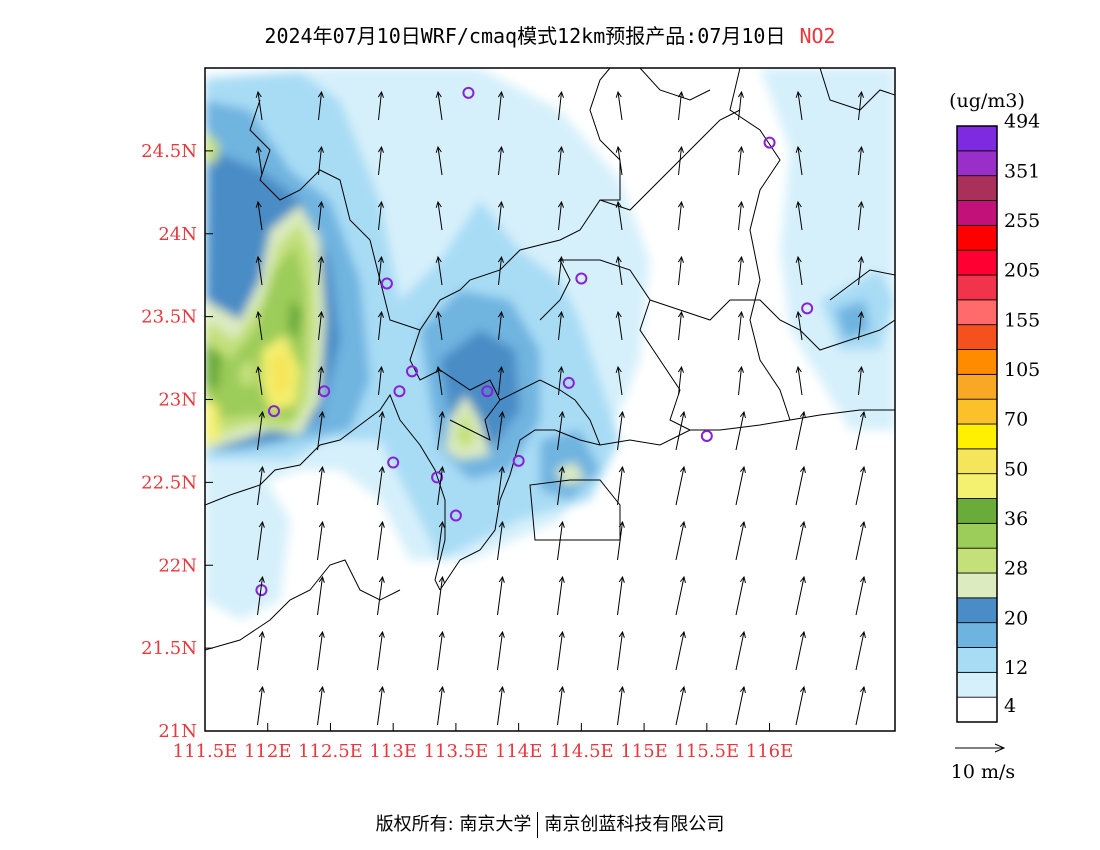  What do you see at coordinates (525, 36) in the screenshot?
I see `title-text: 2024年07月10日WRF/cmaq模式12km预报产品:07月10日` at bounding box center [525, 36].